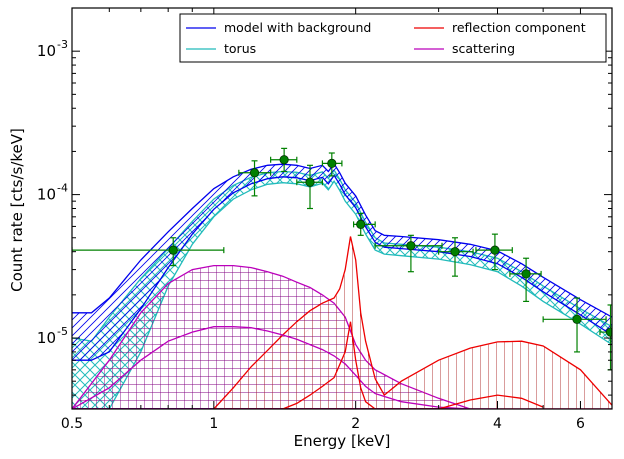 The image size is (624, 459). Describe the element at coordinates (355, 424) in the screenshot. I see `x-tick-label: 2` at that location.